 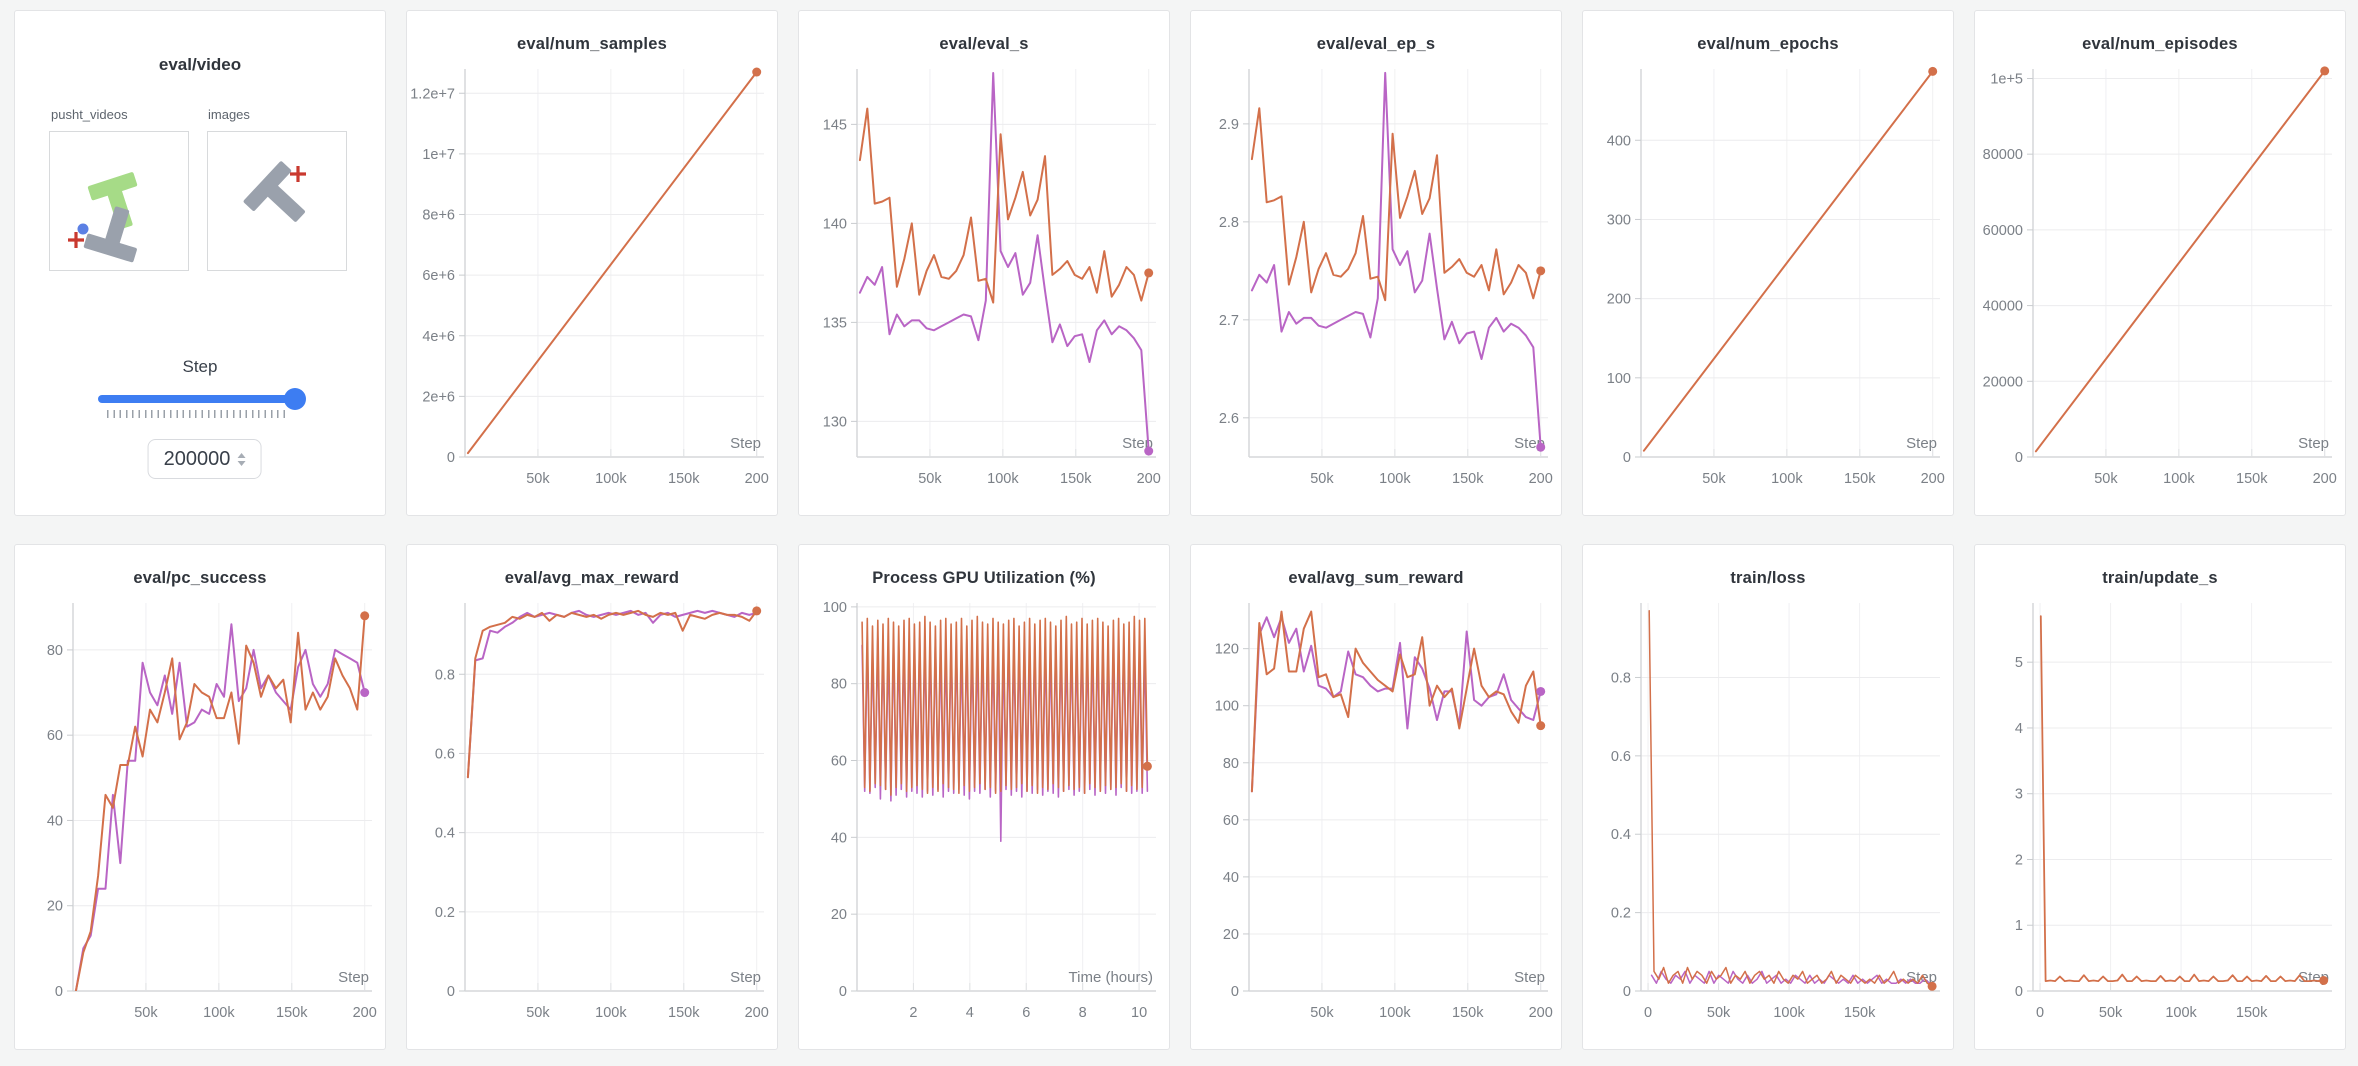 I want to click on chart-title: train/update_s, so click(x=2160, y=578).